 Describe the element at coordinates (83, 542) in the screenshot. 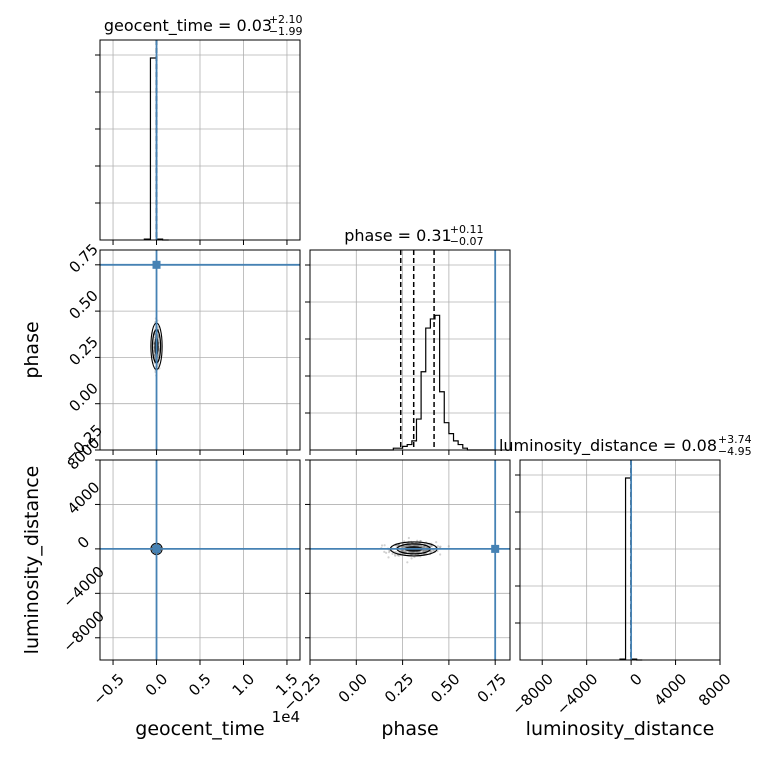

I see `y-tick-label: 0` at that location.